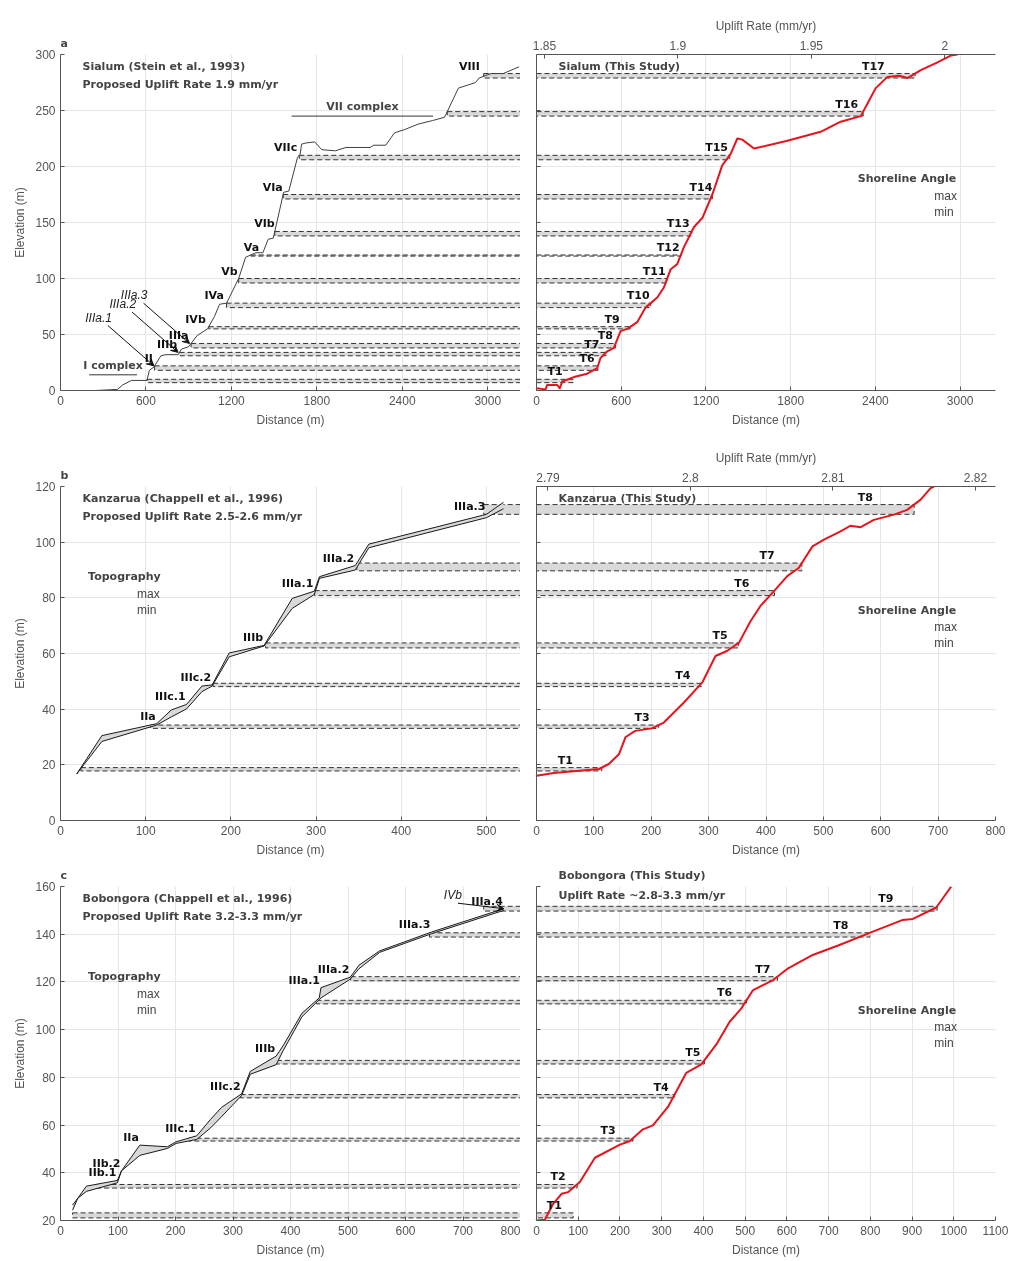 Image resolution: width=1014 pixels, height=1261 pixels. What do you see at coordinates (49, 335) in the screenshot?
I see `y-tick-label: 50` at bounding box center [49, 335].